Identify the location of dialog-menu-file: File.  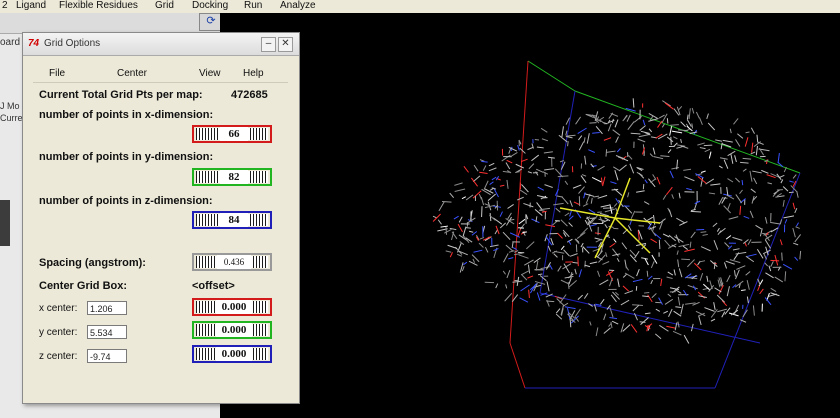
(57, 73).